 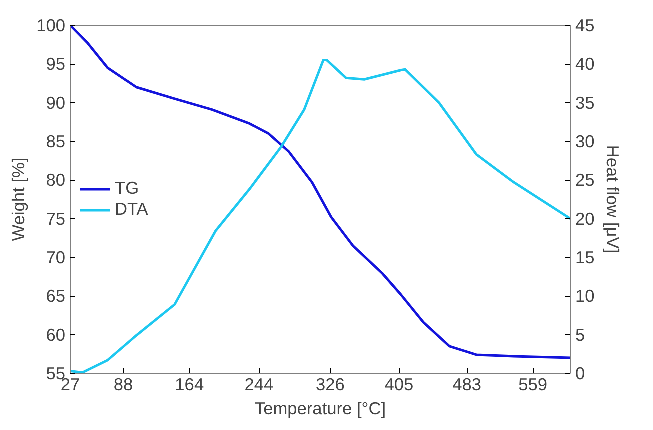 I want to click on y-tick-label: 80, so click(x=56, y=180).